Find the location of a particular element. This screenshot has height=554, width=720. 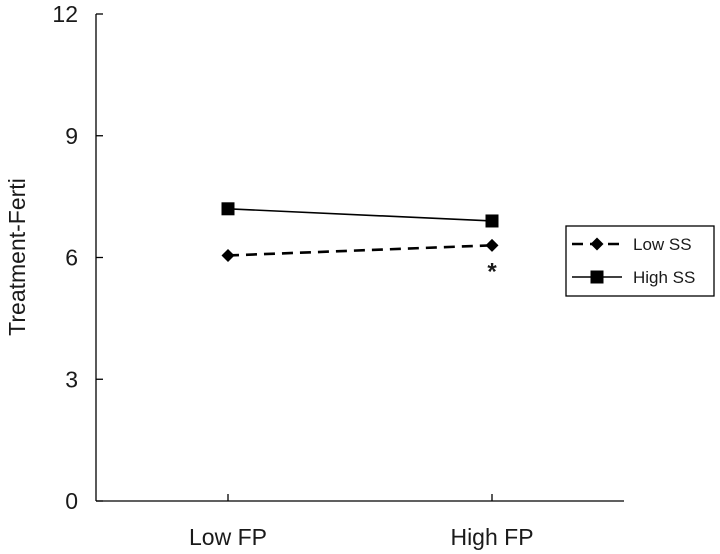

annotations: * is located at coordinates (492, 271).